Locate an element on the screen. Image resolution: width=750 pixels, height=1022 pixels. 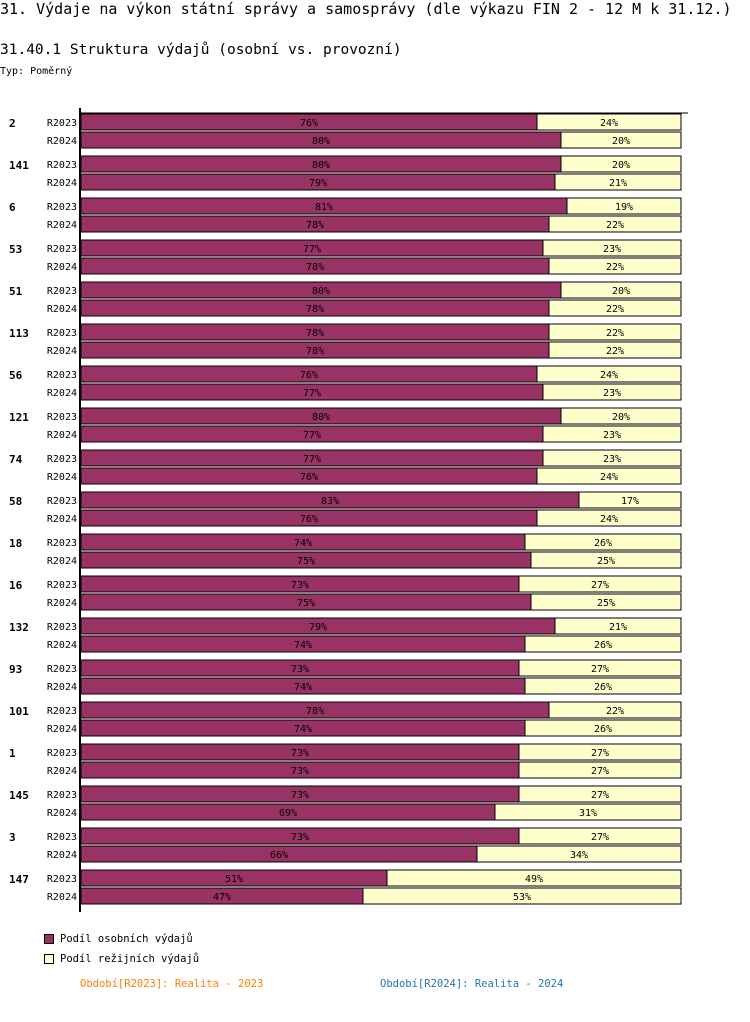
data-label: 19% is located at coordinates (624, 207).